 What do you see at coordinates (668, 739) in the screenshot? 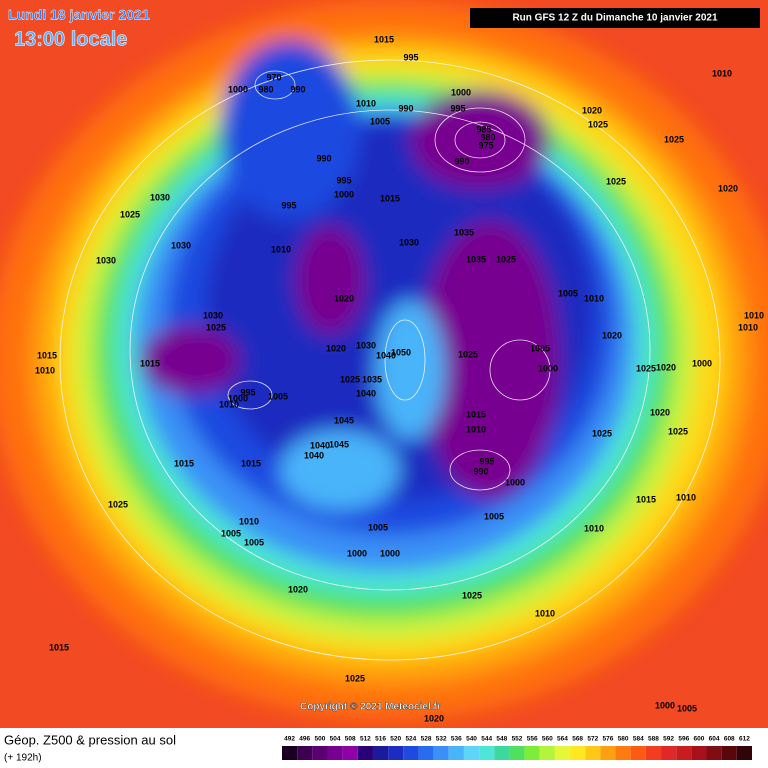
I see `legend-label: 592` at bounding box center [668, 739].